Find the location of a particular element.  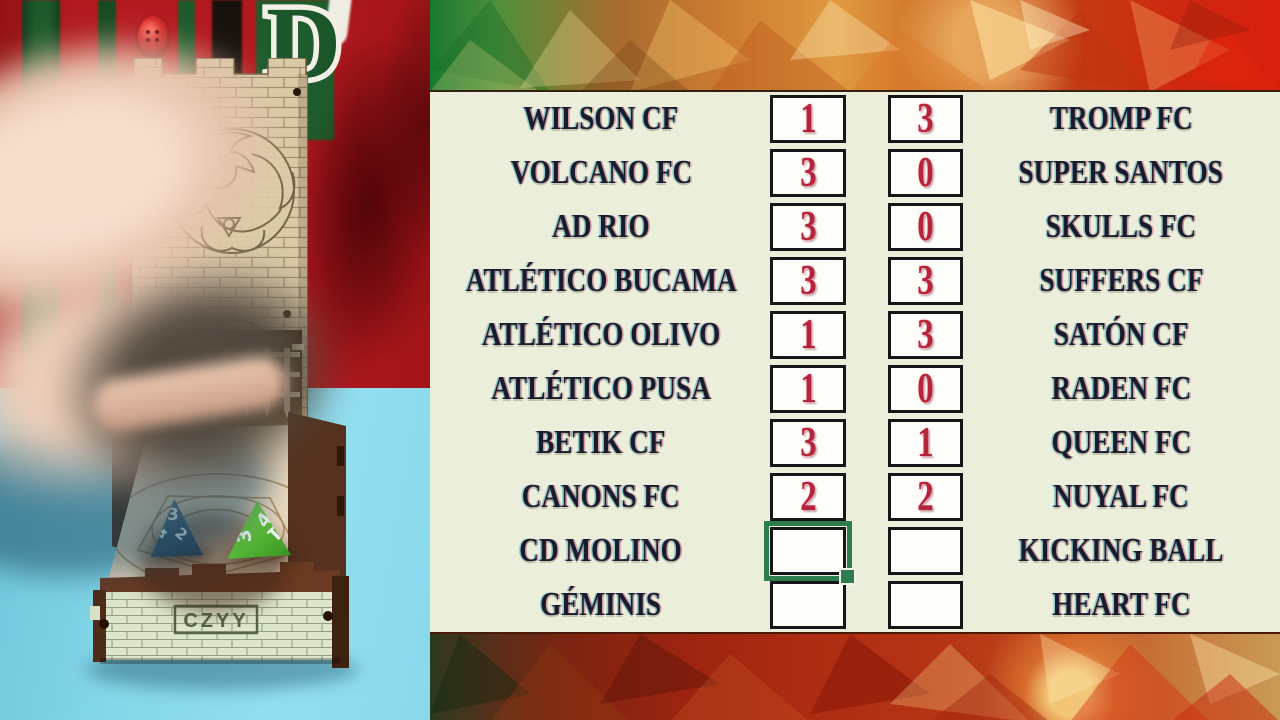

away-team-cell: SATÓN CF is located at coordinates (1121, 335).